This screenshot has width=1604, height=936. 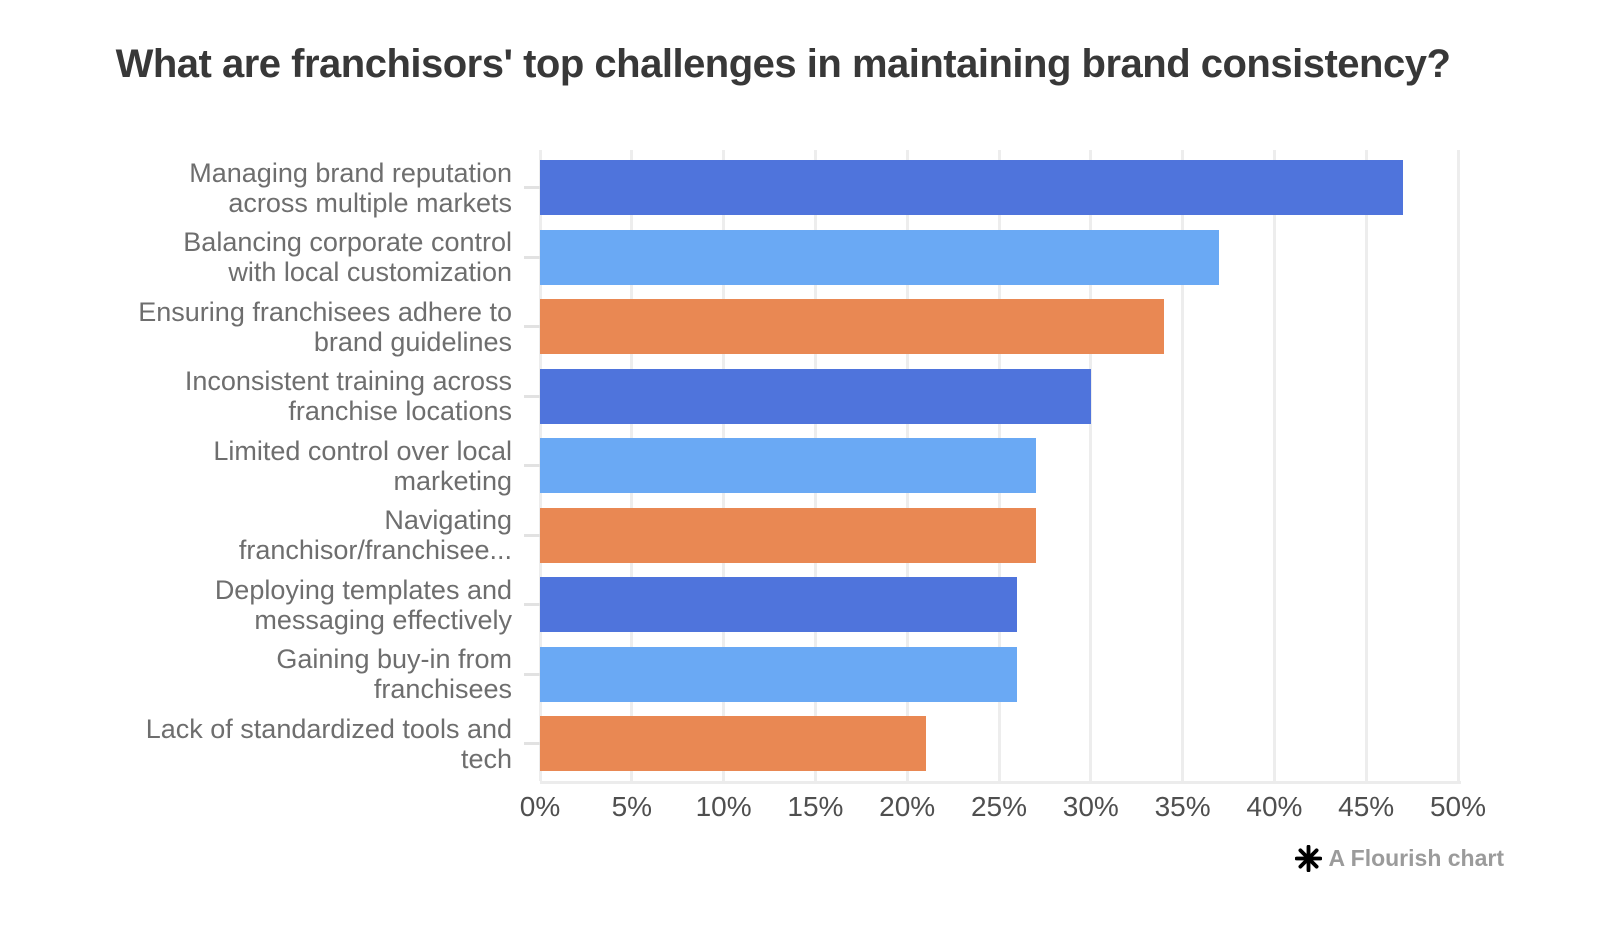 What do you see at coordinates (1274, 806) in the screenshot?
I see `x-axis-tick-label: 40%` at bounding box center [1274, 806].